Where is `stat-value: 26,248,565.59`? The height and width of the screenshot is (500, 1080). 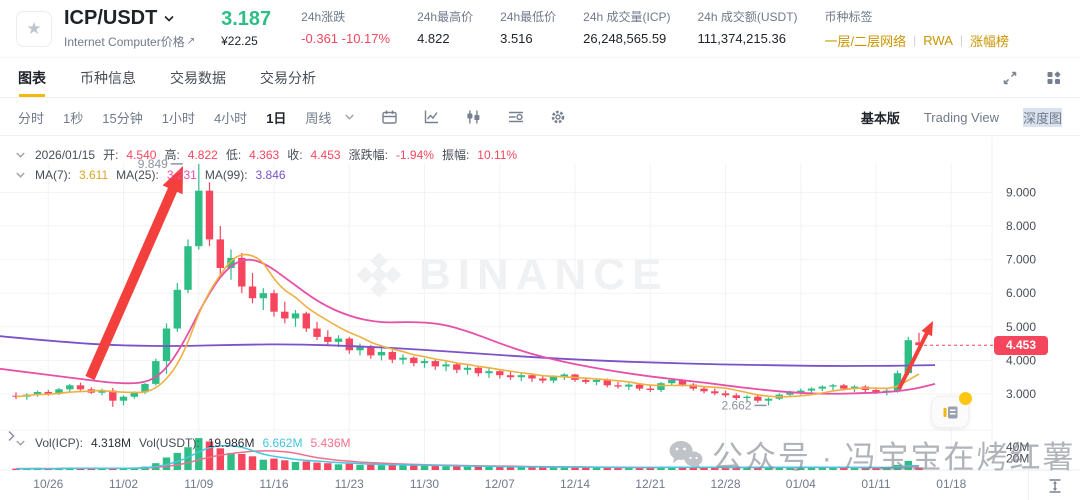
stat-value: 26,248,565.59 is located at coordinates (625, 38).